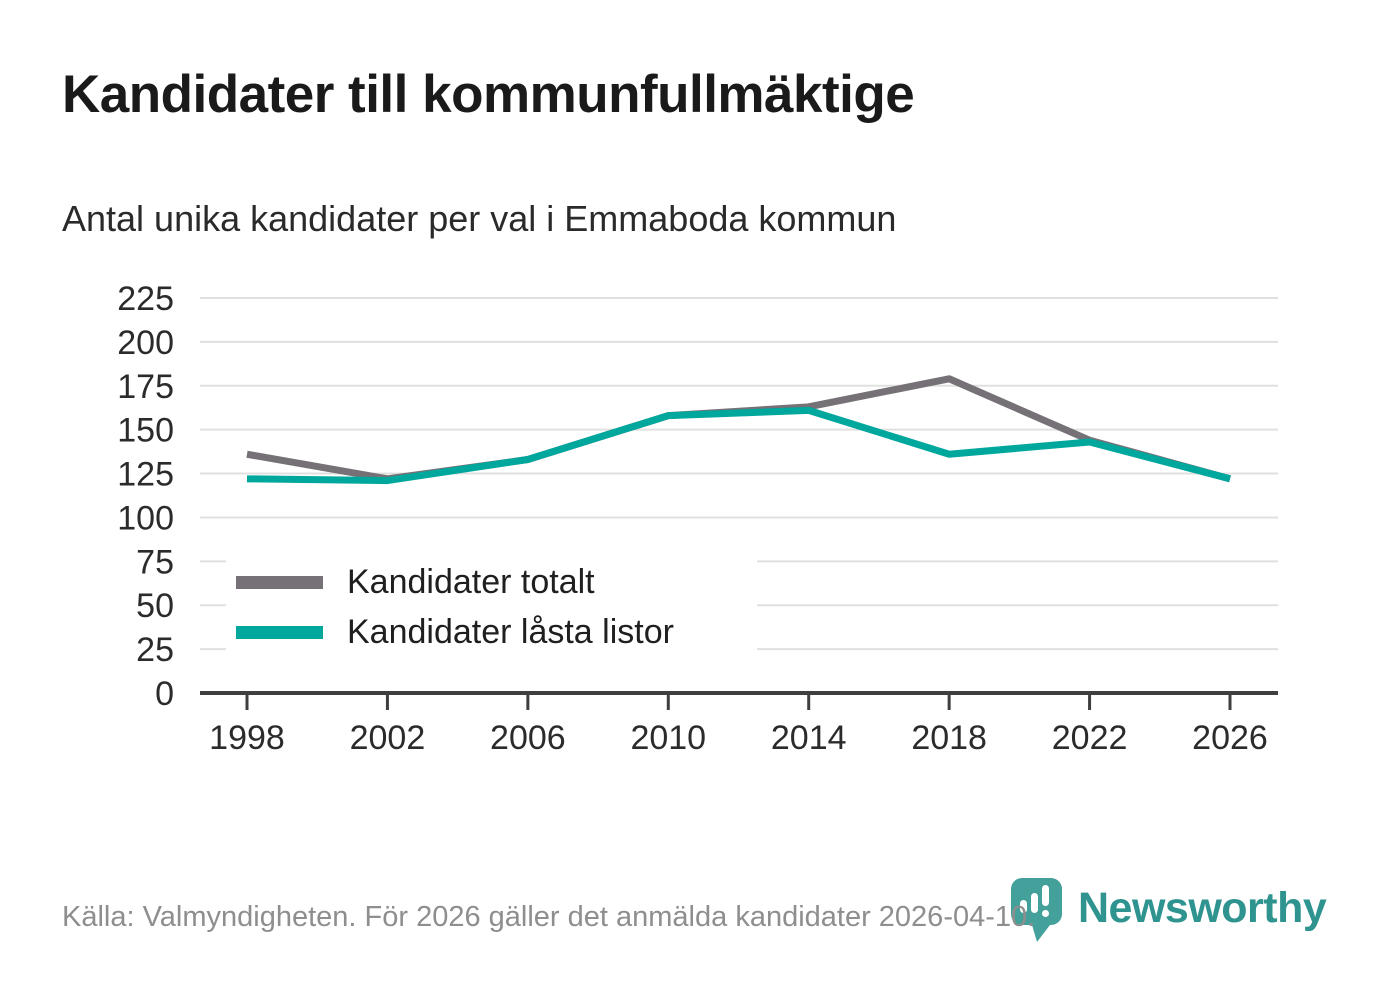  Describe the element at coordinates (809, 738) in the screenshot. I see `x-tick-label: 2014` at that location.